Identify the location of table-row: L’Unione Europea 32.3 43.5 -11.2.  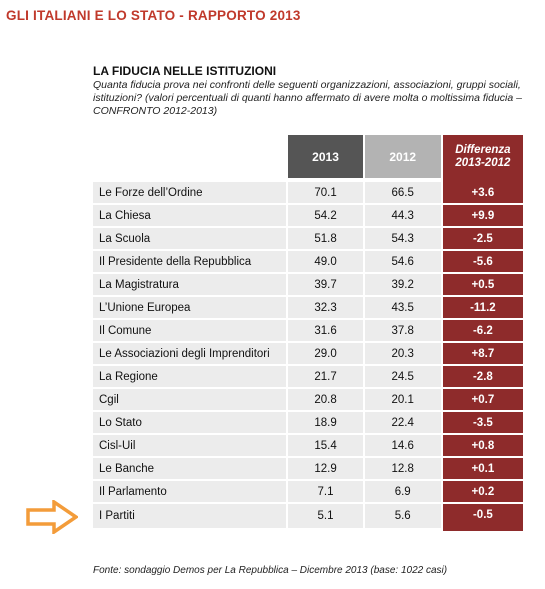
(308, 307).